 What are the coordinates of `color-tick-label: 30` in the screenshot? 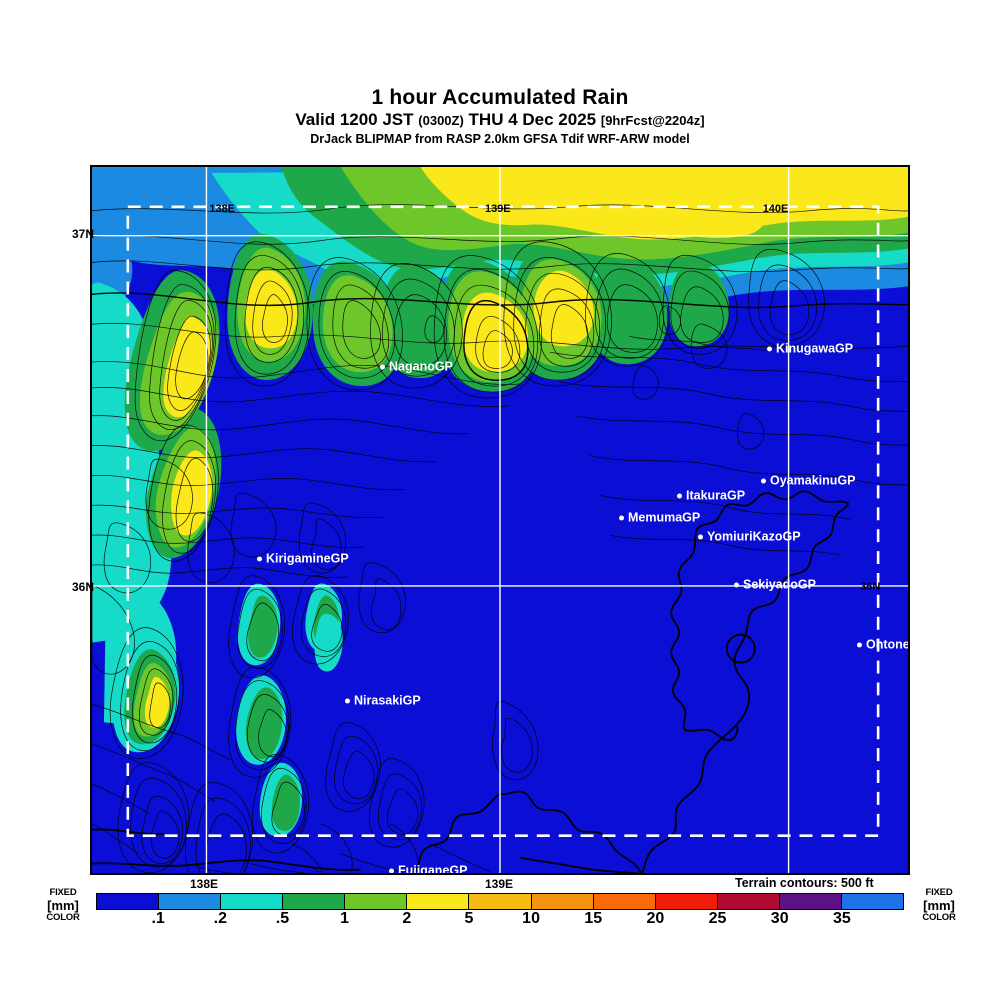 It's located at (779, 918).